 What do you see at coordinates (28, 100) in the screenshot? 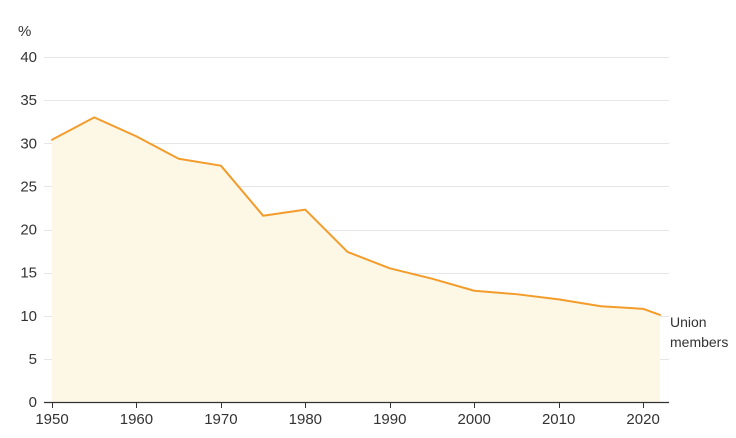
I see `y-tick-label-35: 35` at bounding box center [28, 100].